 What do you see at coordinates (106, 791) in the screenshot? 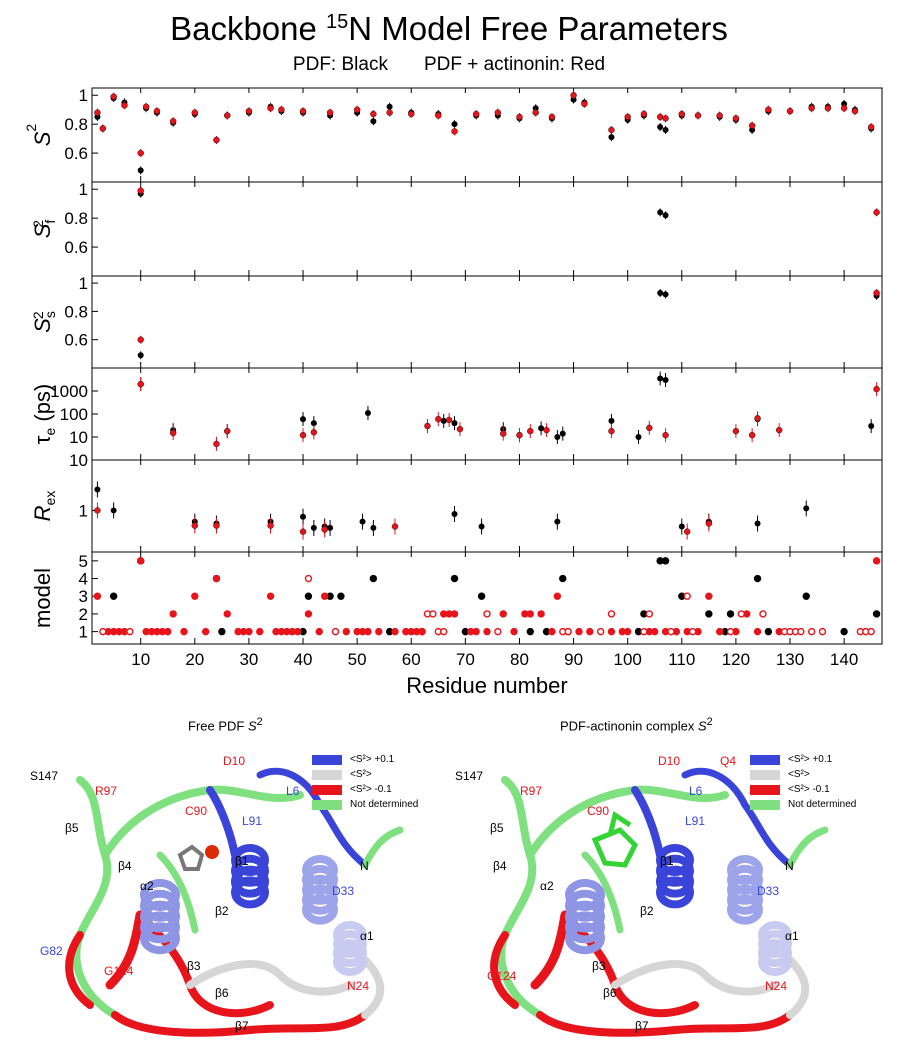
I see `structure-label: R97` at bounding box center [106, 791].